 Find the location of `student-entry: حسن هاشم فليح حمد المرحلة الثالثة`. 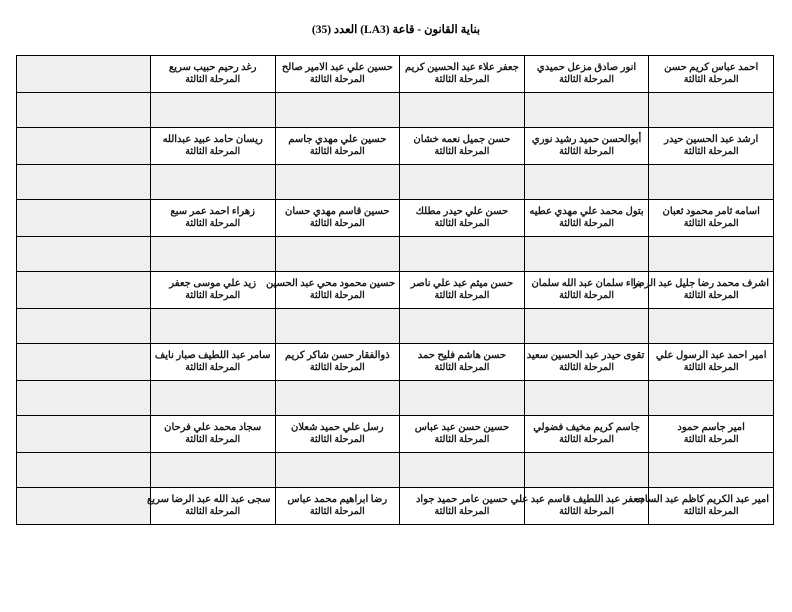

student-entry: حسن هاشم فليح حمد المرحلة الثالثة is located at coordinates (462, 362).